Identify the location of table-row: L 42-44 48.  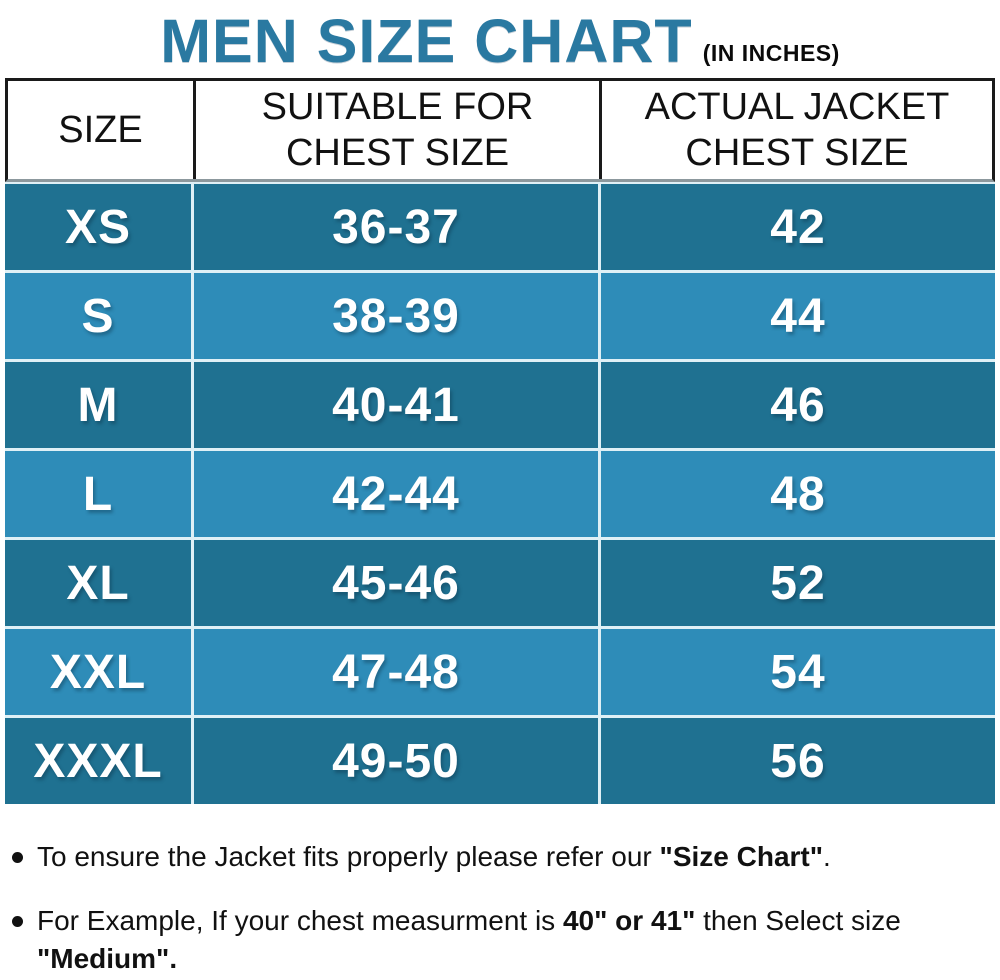
(500, 494).